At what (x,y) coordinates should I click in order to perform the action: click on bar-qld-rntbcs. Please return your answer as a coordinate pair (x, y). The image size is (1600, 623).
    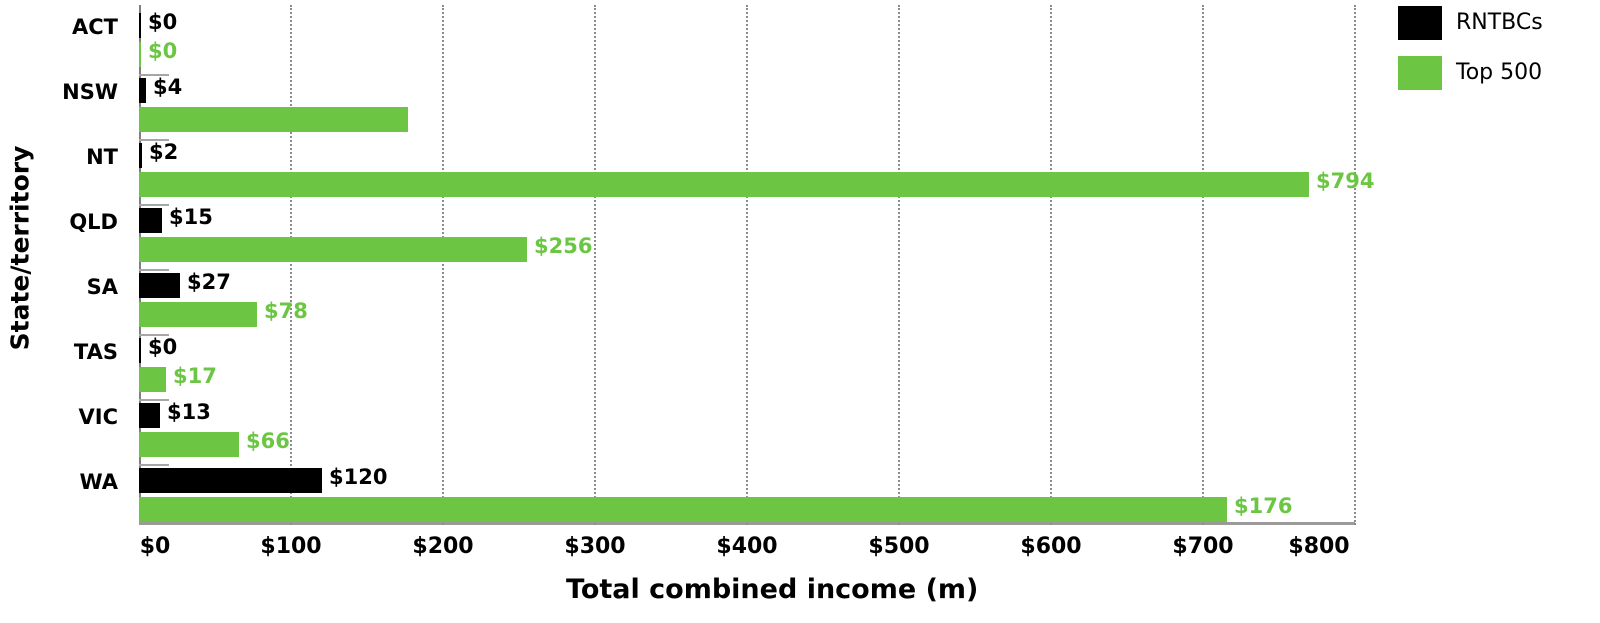
    Looking at the image, I should click on (150, 220).